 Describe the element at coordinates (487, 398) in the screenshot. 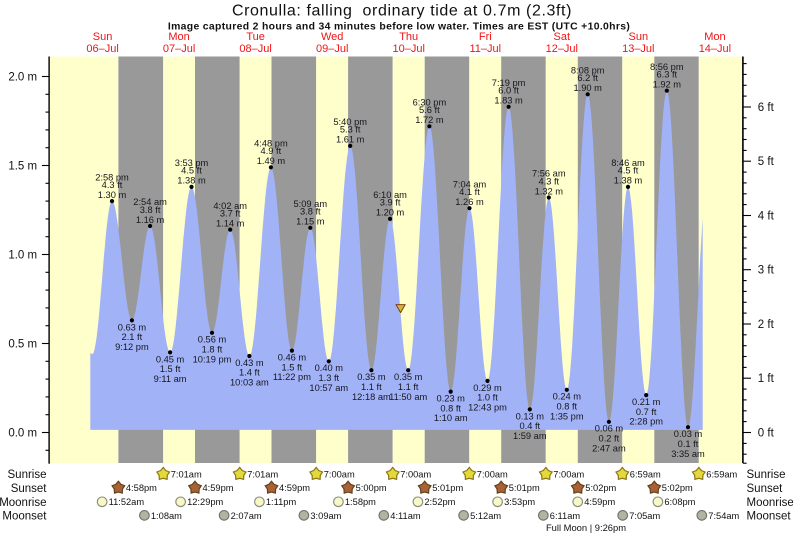

I see `svg-text: 1.0 ft` at that location.